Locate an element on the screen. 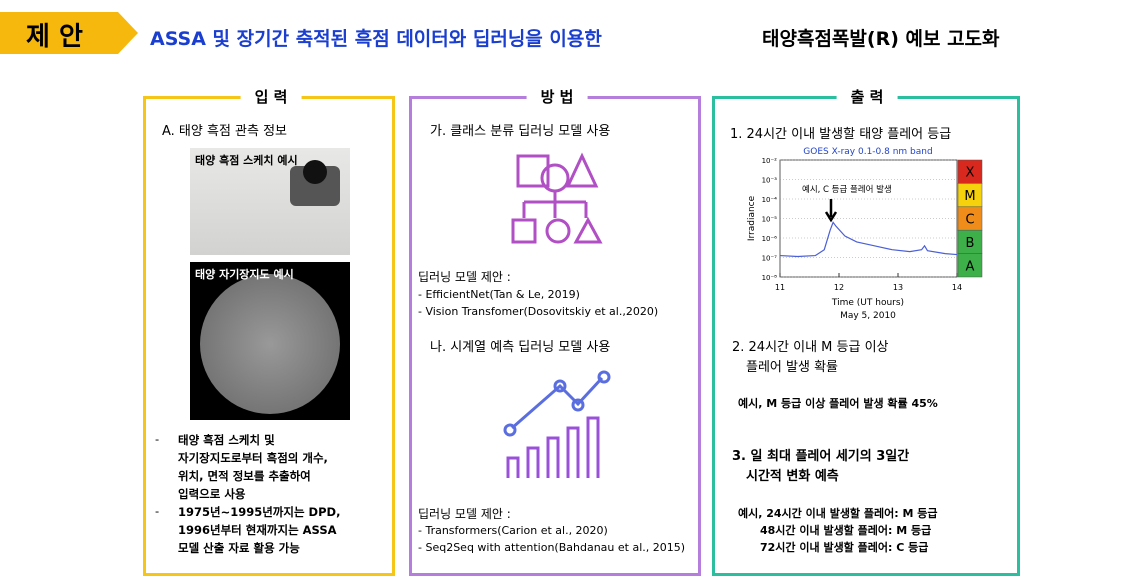  y-tick-label: 10⁻³ is located at coordinates (770, 181).